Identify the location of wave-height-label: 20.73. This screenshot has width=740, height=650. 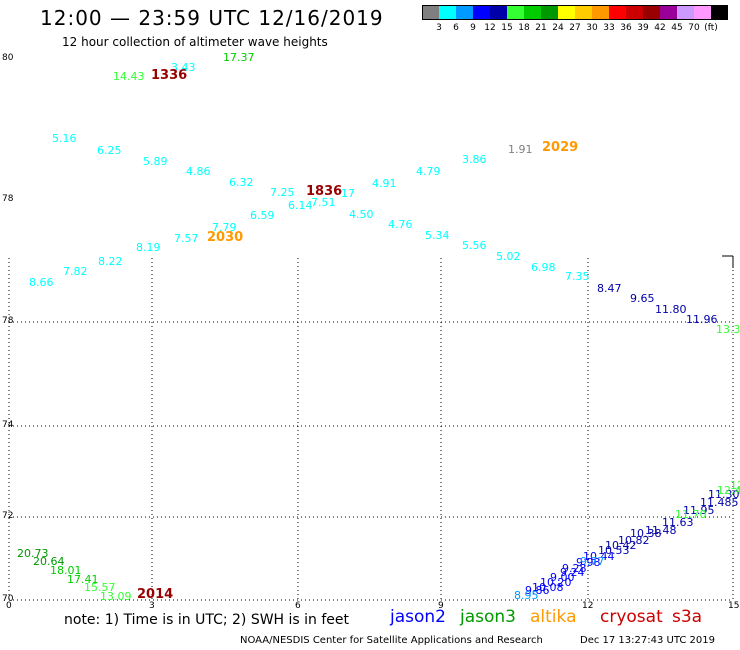
(33, 553).